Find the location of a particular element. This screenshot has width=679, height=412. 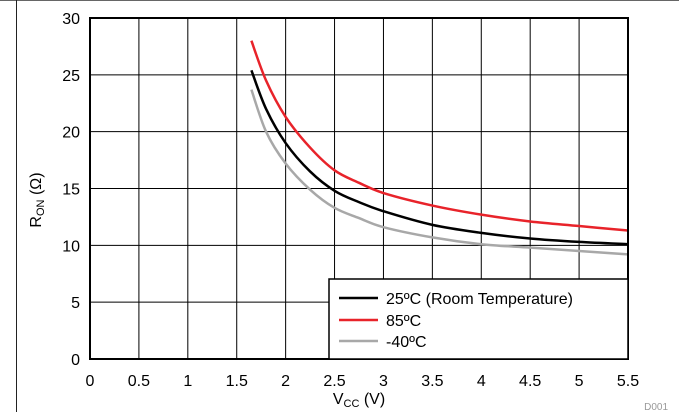

x-tick-label: 0 is located at coordinates (90, 381).